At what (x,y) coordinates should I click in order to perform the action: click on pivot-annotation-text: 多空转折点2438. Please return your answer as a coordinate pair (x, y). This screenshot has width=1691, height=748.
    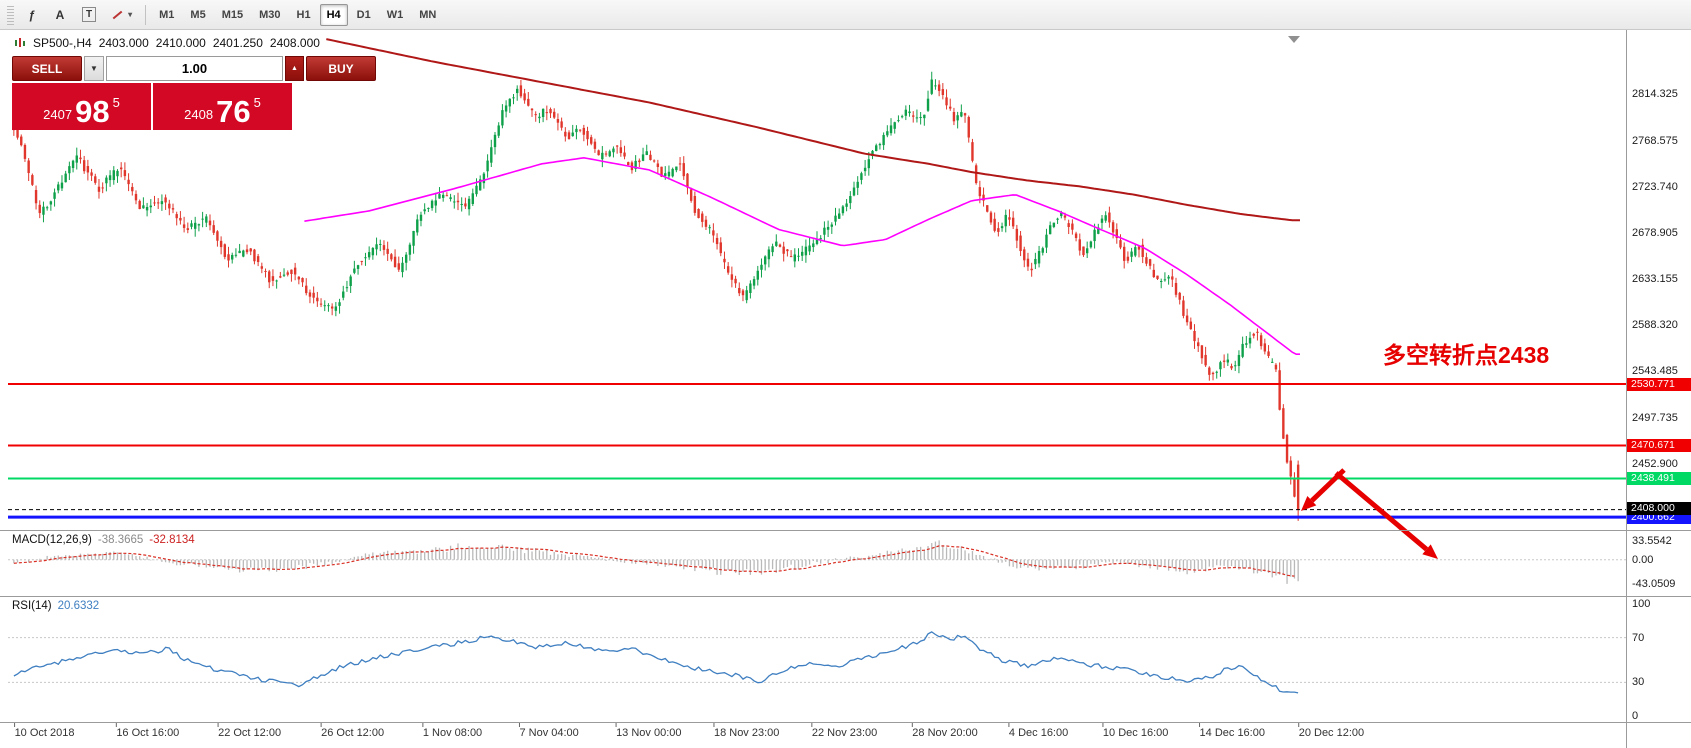
    Looking at the image, I should click on (1466, 355).